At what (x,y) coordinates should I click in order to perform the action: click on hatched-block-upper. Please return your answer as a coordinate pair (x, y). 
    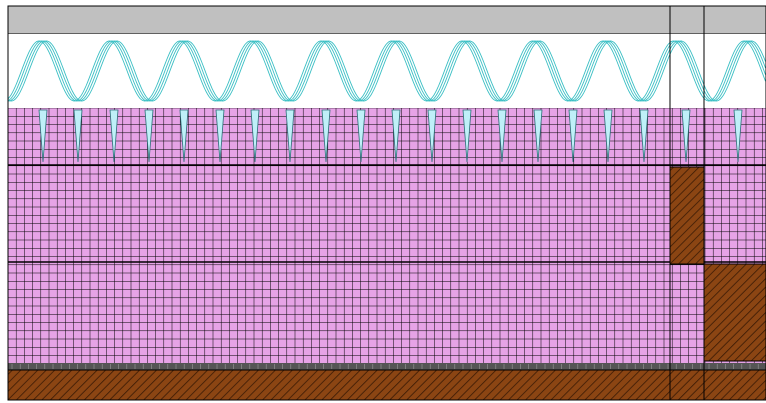
    Looking at the image, I should click on (687, 215).